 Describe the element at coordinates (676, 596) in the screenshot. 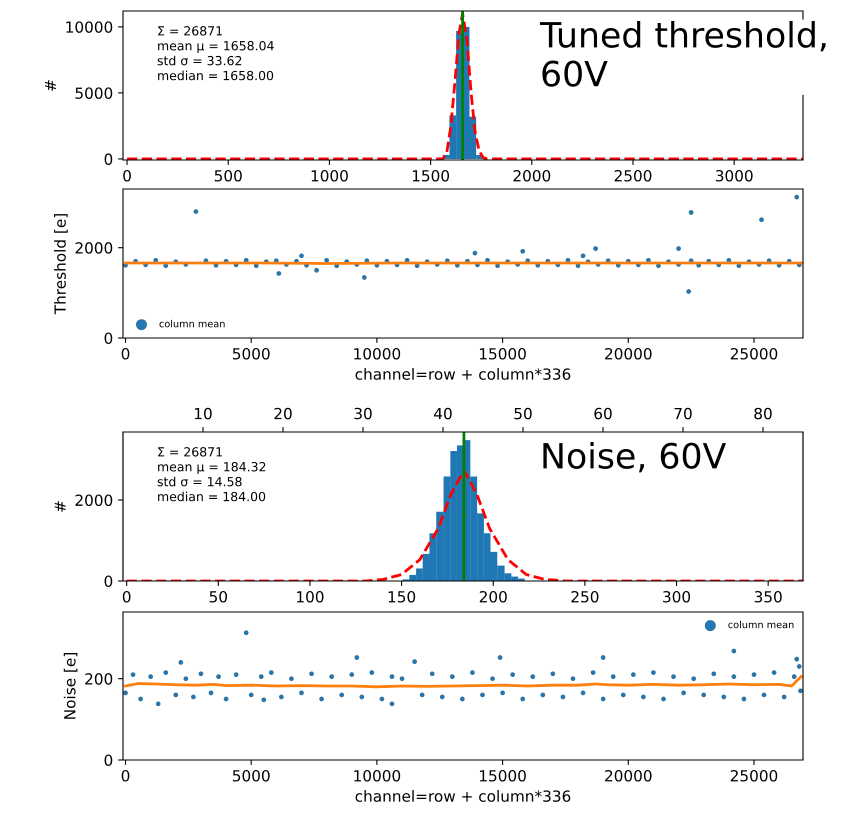

I see `x-tick-label: 300` at that location.